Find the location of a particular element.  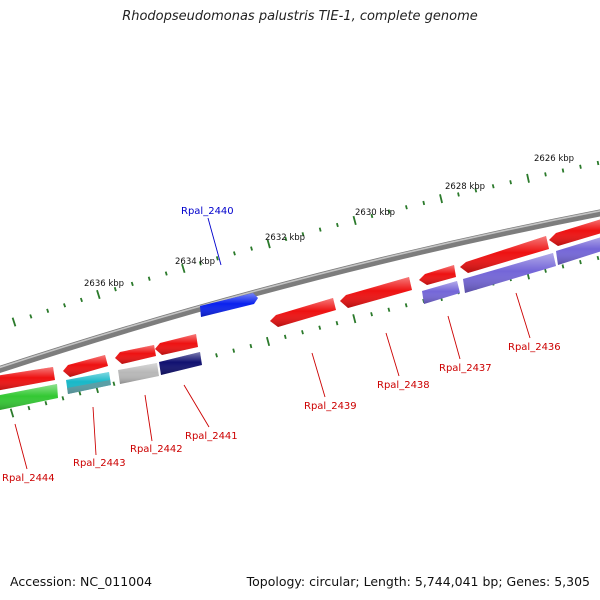

gene-label: Rpal_2442 is located at coordinates (156, 449).